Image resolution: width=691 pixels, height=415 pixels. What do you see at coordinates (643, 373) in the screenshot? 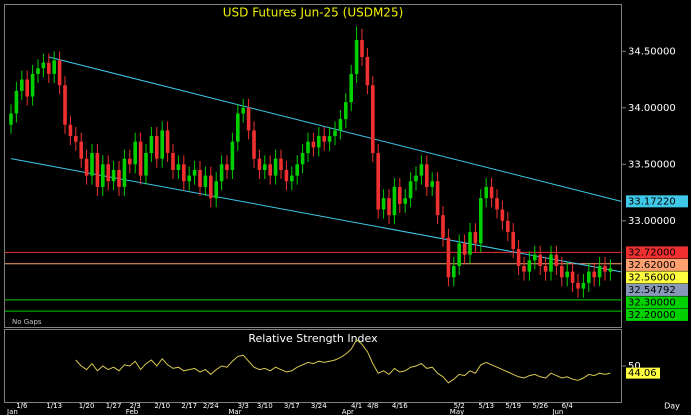
I see `rsi-last-bg` at bounding box center [643, 373].